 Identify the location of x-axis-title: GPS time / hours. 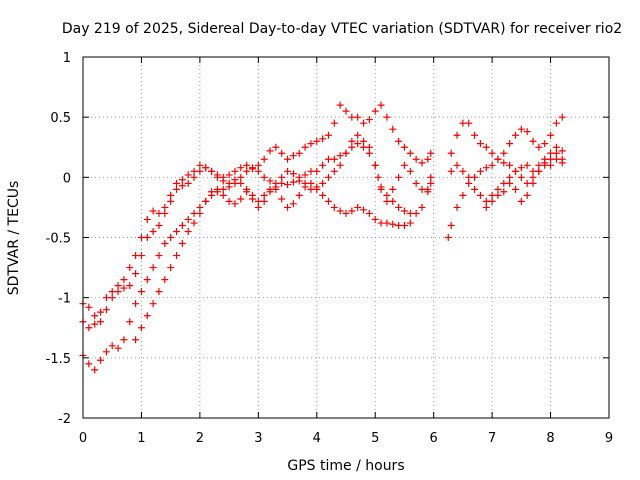
(345, 466).